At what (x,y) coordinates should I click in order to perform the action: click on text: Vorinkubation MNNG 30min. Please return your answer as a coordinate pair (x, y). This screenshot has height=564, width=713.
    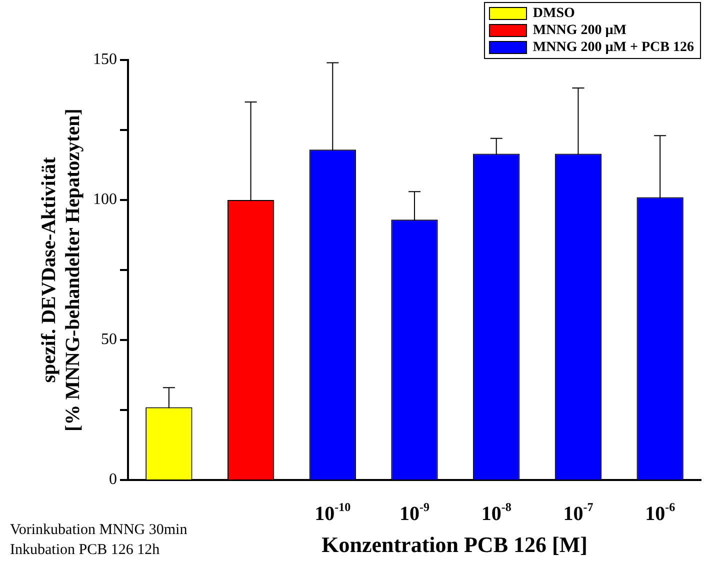
    Looking at the image, I should click on (99, 530).